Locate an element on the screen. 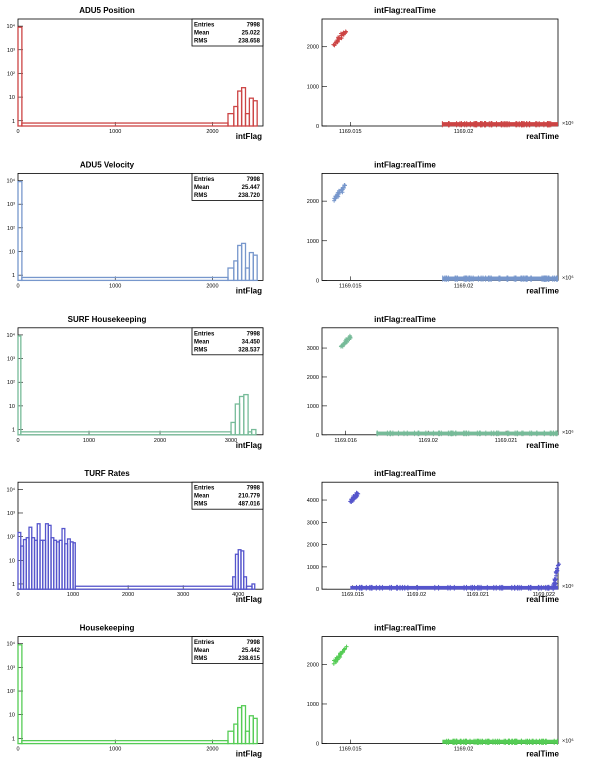  data-band is located at coordinates (500, 741).